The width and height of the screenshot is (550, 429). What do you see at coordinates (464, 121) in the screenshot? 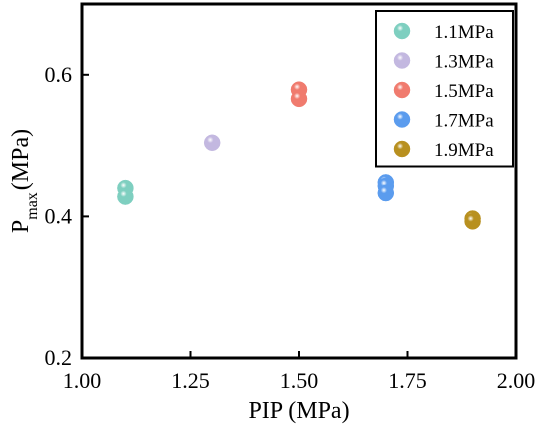
I see `legend-label: 1.7MPa` at bounding box center [464, 121].